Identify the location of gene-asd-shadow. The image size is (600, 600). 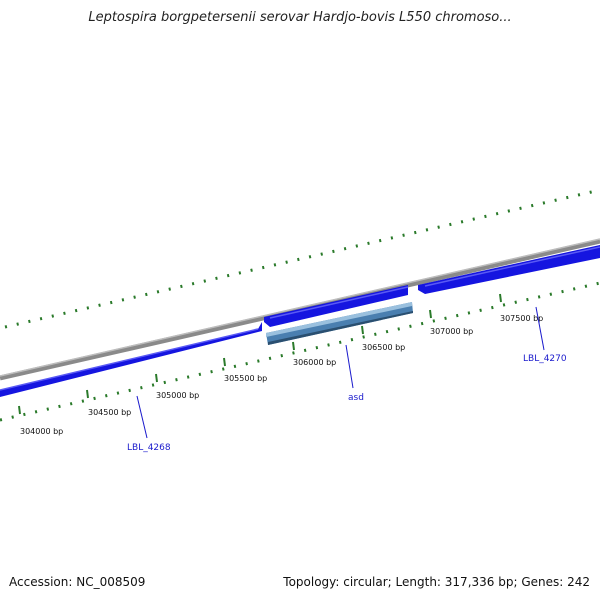
(340, 328).